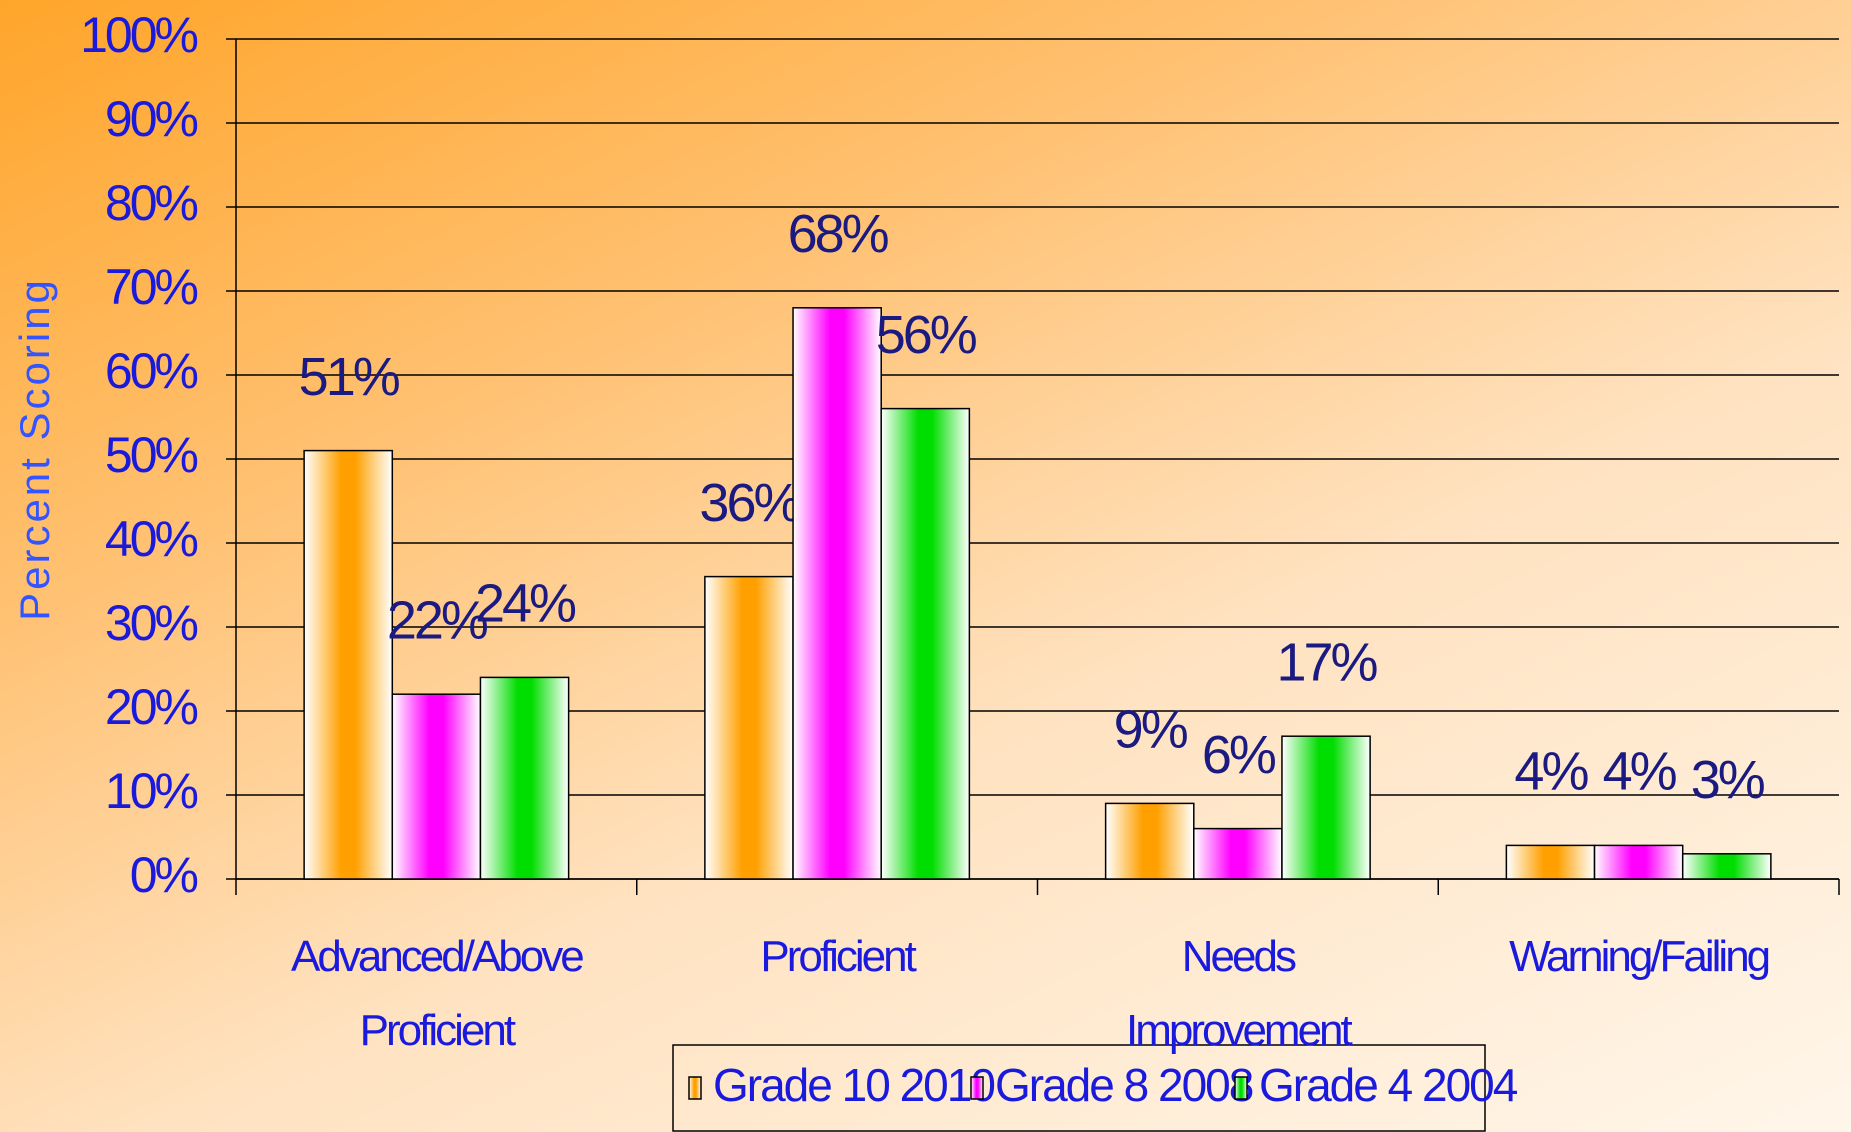  I want to click on y-tick-label: 40%, so click(151, 539).